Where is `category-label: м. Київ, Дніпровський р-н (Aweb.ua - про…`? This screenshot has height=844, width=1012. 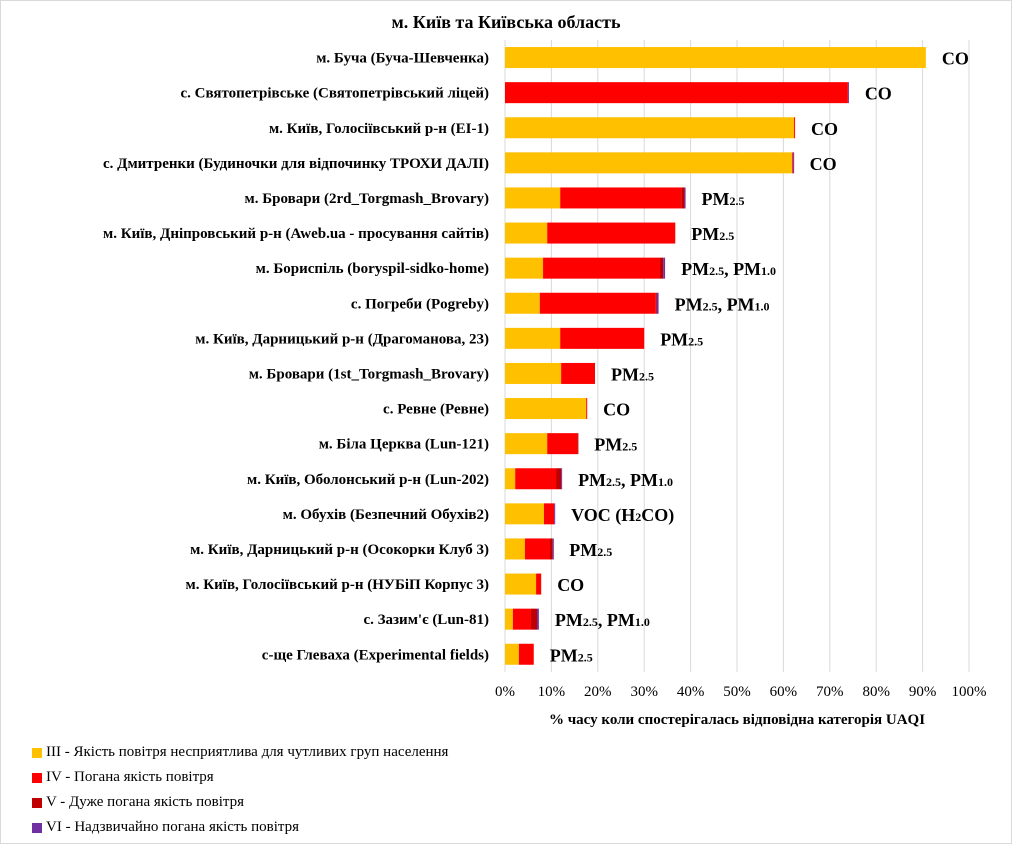 category-label: м. Київ, Дніпровський р-н (Aweb.ua - про… is located at coordinates (296, 234).